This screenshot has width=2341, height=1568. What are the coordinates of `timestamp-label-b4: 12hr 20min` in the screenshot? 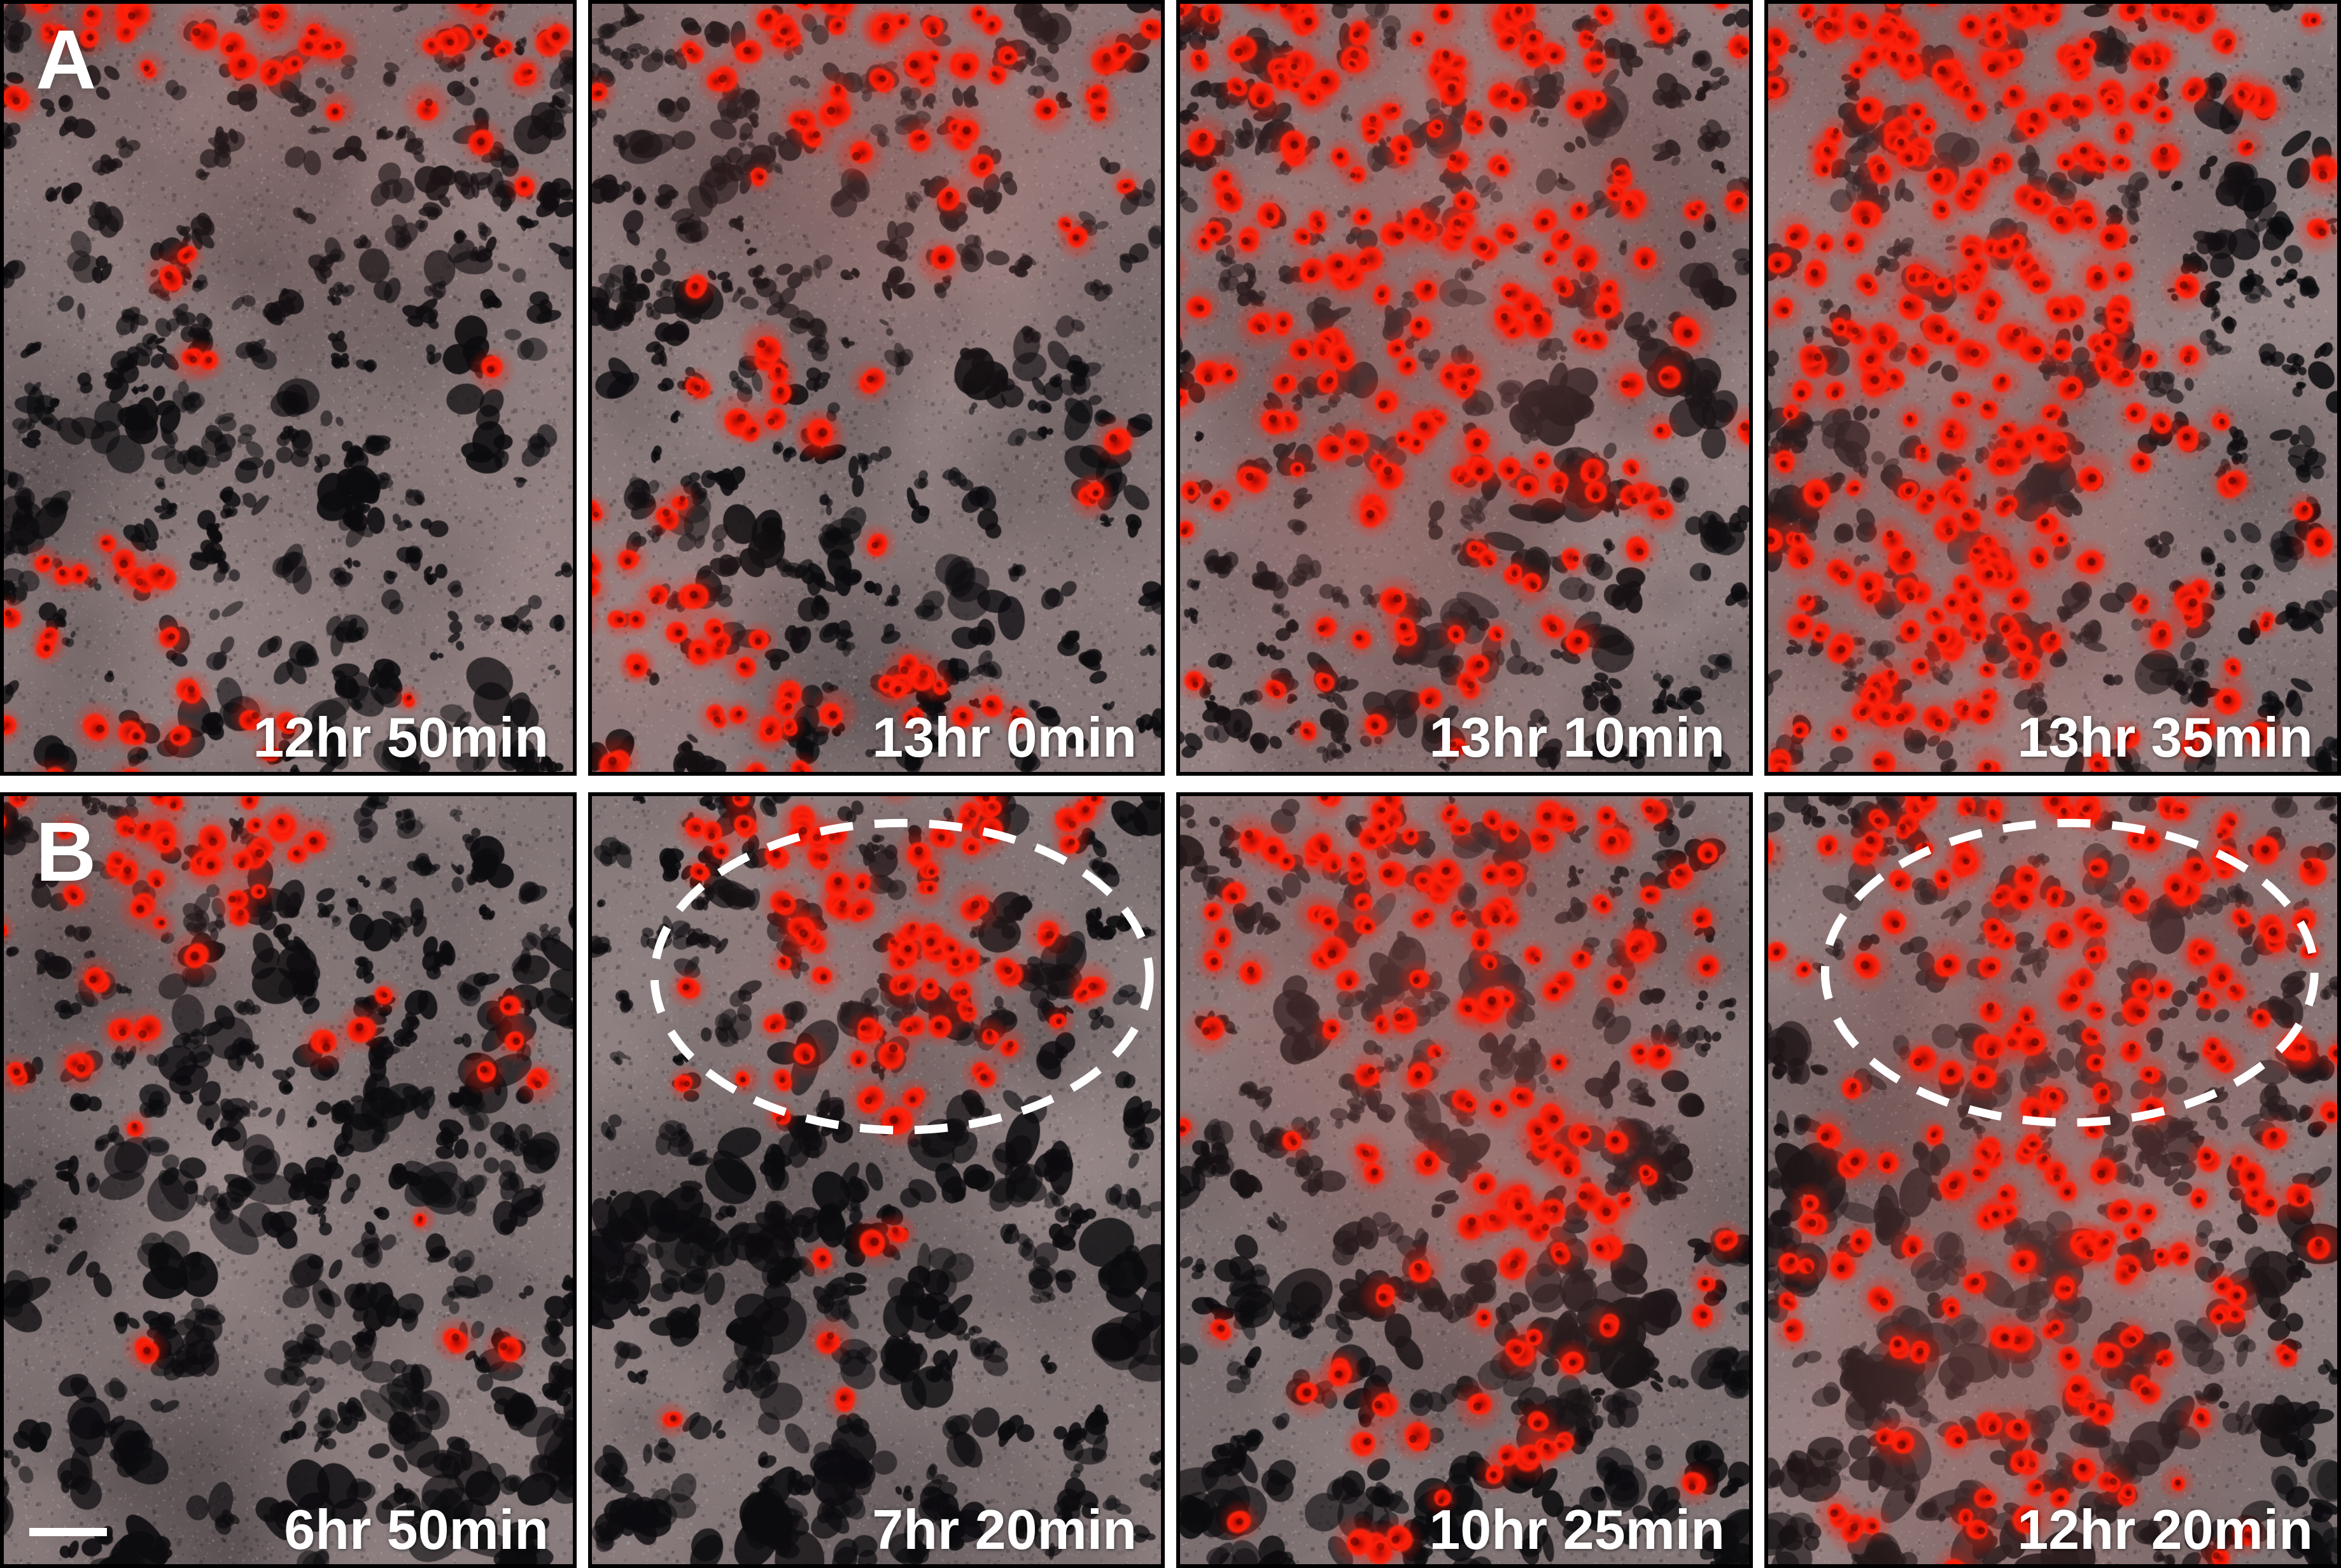 It's located at (2165, 1529).